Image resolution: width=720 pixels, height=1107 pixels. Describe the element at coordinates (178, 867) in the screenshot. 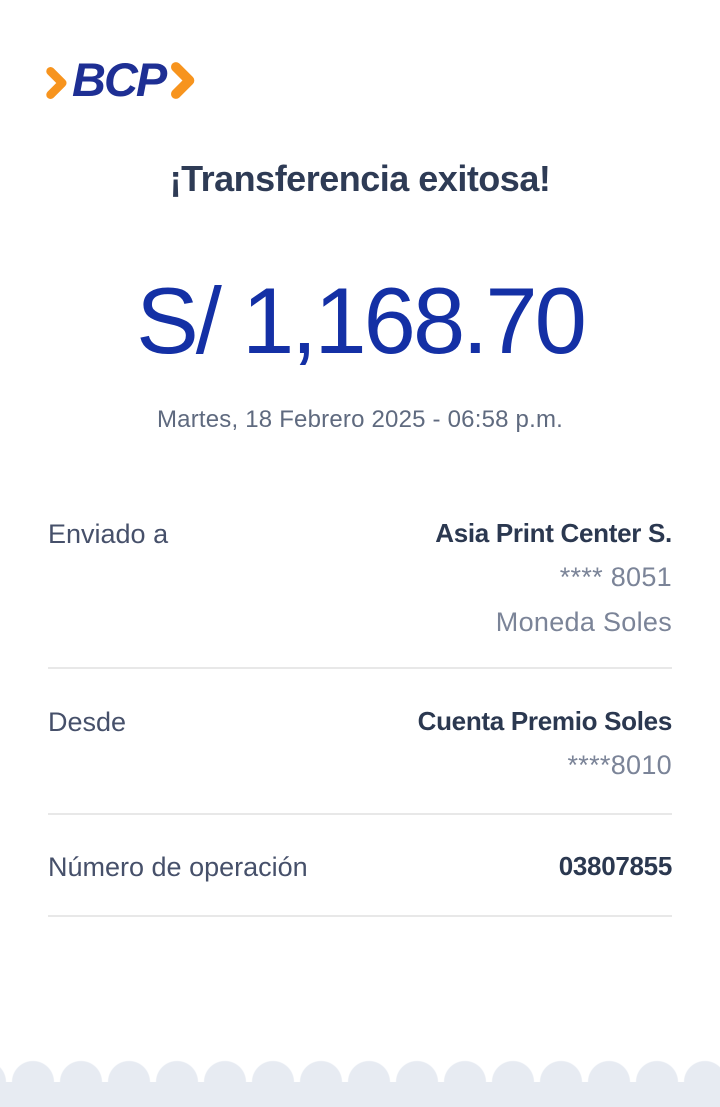

I see `operation-label: Número de operación` at that location.